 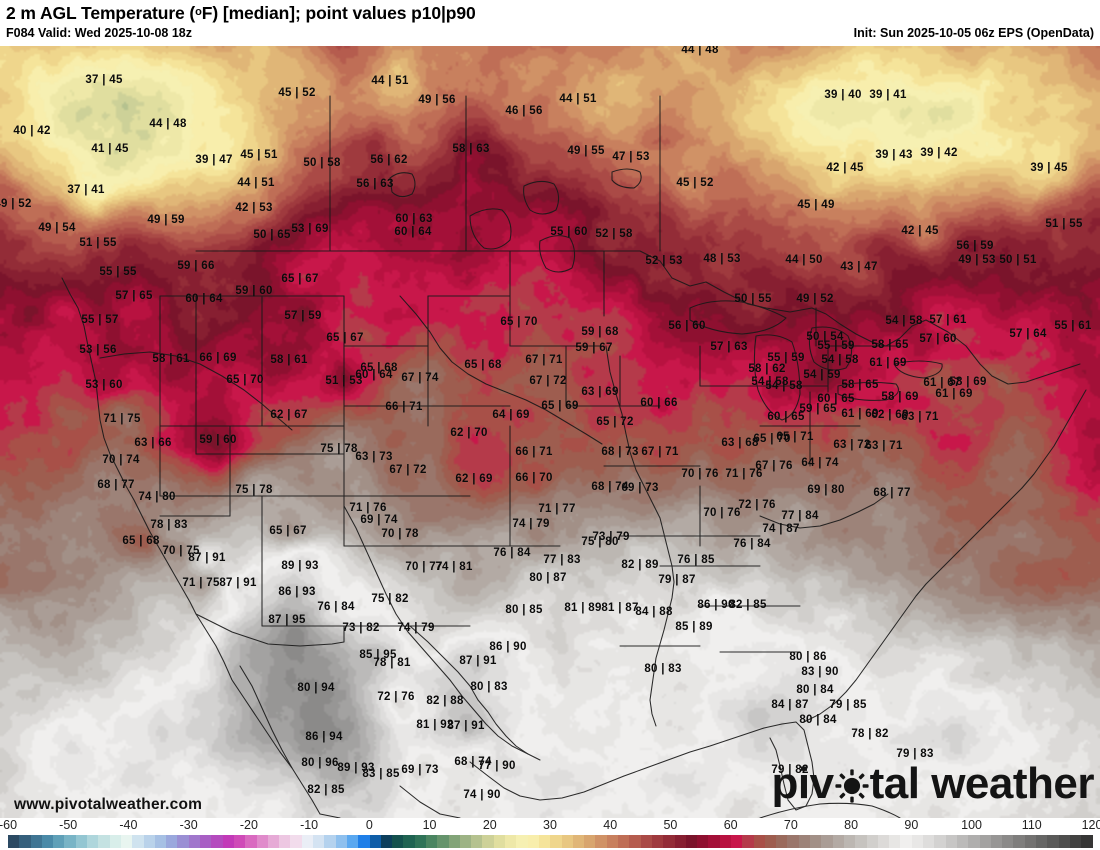 I want to click on point-value-label: 39 | 47, so click(x=214, y=160).